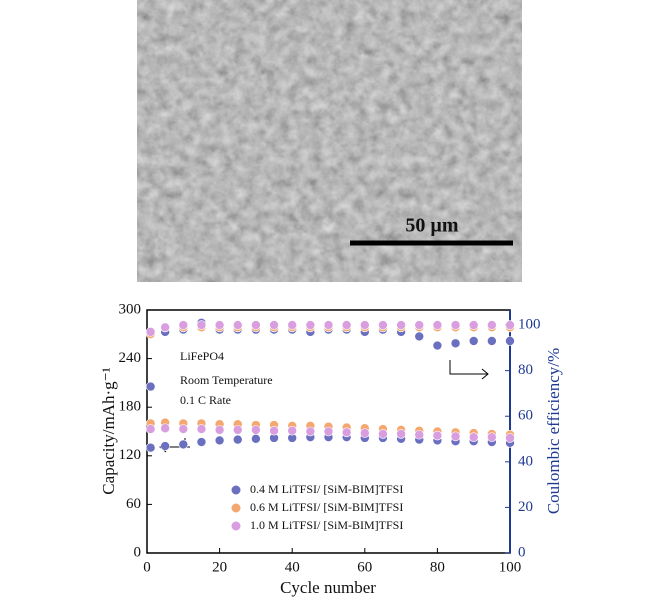 The height and width of the screenshot is (605, 650). What do you see at coordinates (326, 507) in the screenshot?
I see `legend-label: 0.6 M LiTFSI/ [SiM-BIM]TFSI` at bounding box center [326, 507].